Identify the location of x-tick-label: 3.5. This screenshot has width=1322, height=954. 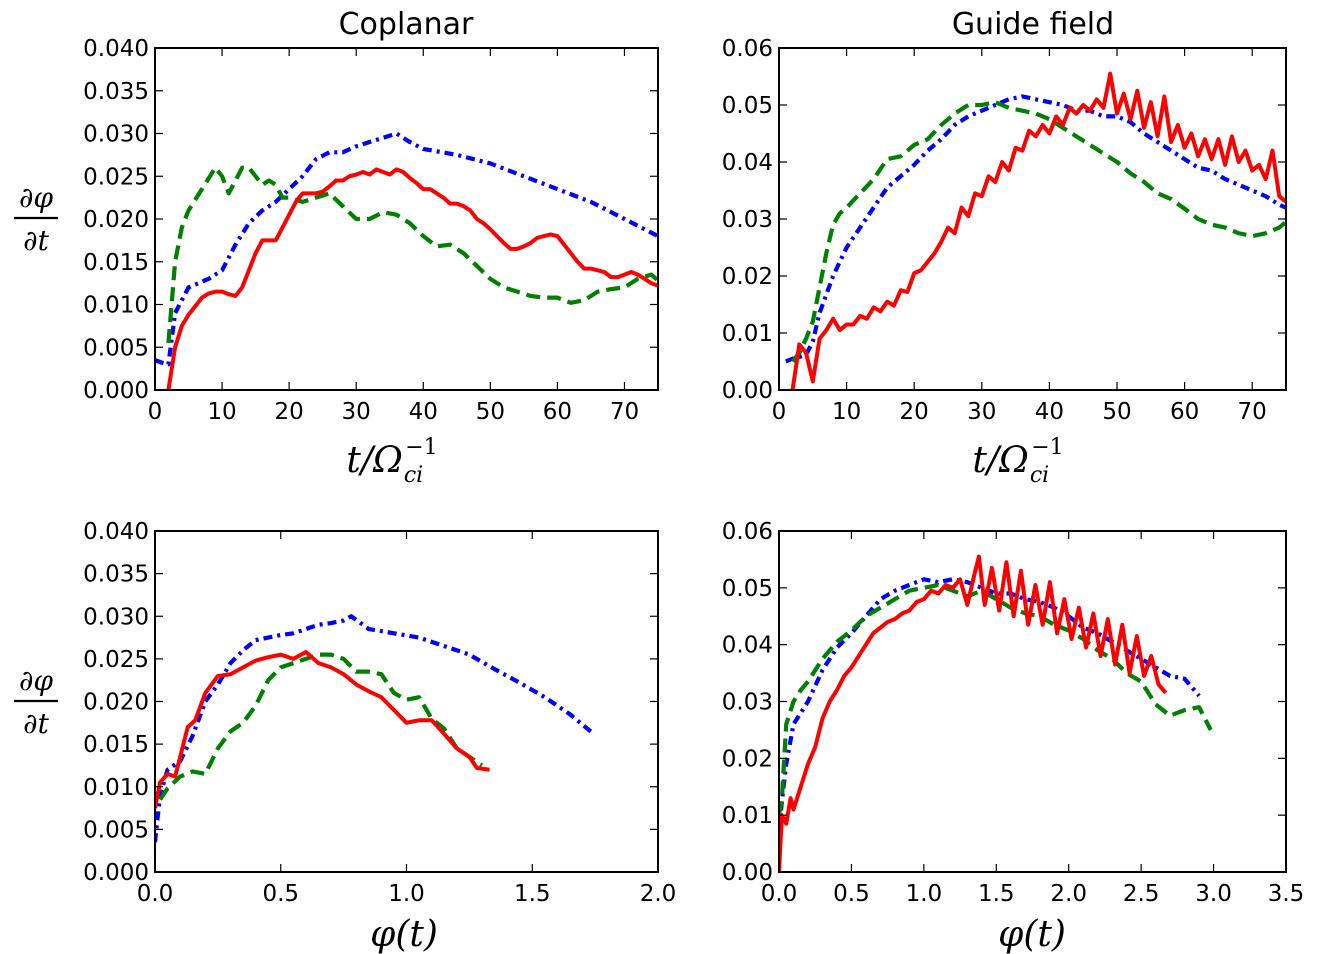
(1286, 894).